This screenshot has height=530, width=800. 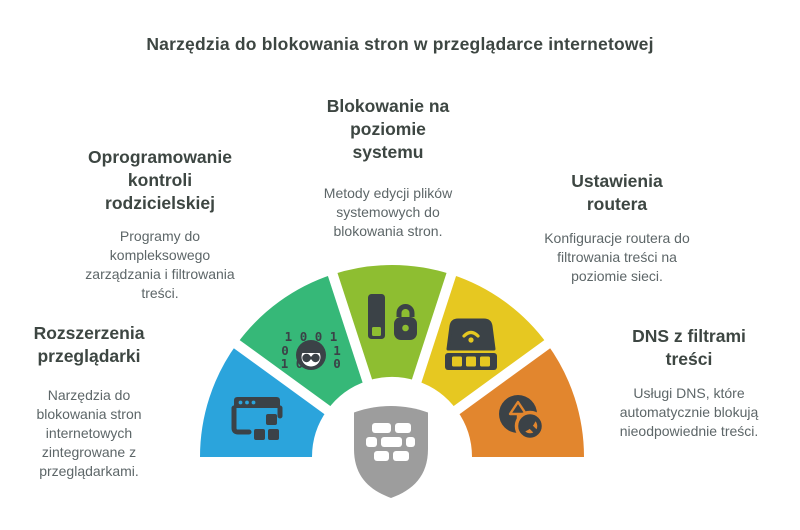 What do you see at coordinates (471, 344) in the screenshot?
I see `router-icon` at bounding box center [471, 344].